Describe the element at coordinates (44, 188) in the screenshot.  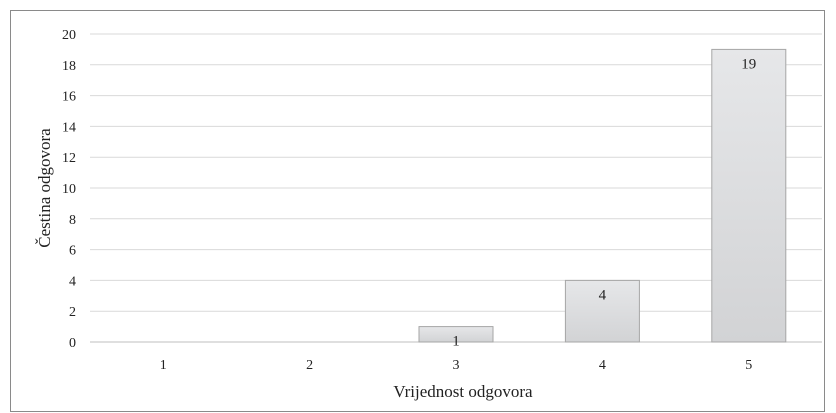
I see `y-axis-title: Čestina odgovora` at that location.